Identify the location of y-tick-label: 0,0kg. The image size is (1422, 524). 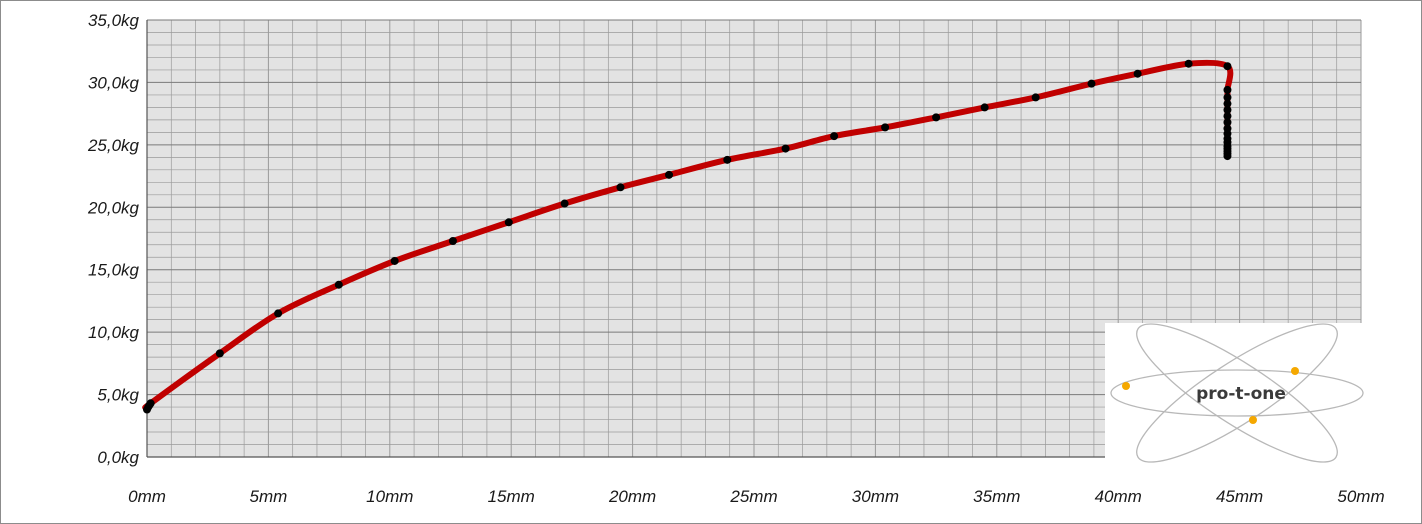
(118, 457).